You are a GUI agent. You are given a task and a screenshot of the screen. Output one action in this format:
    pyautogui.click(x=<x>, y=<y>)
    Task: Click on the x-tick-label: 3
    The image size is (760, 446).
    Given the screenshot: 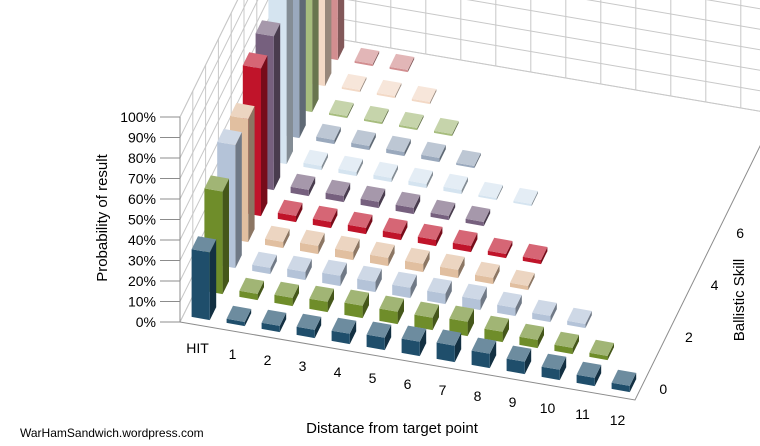 What is the action you would take?
    pyautogui.click(x=303, y=366)
    